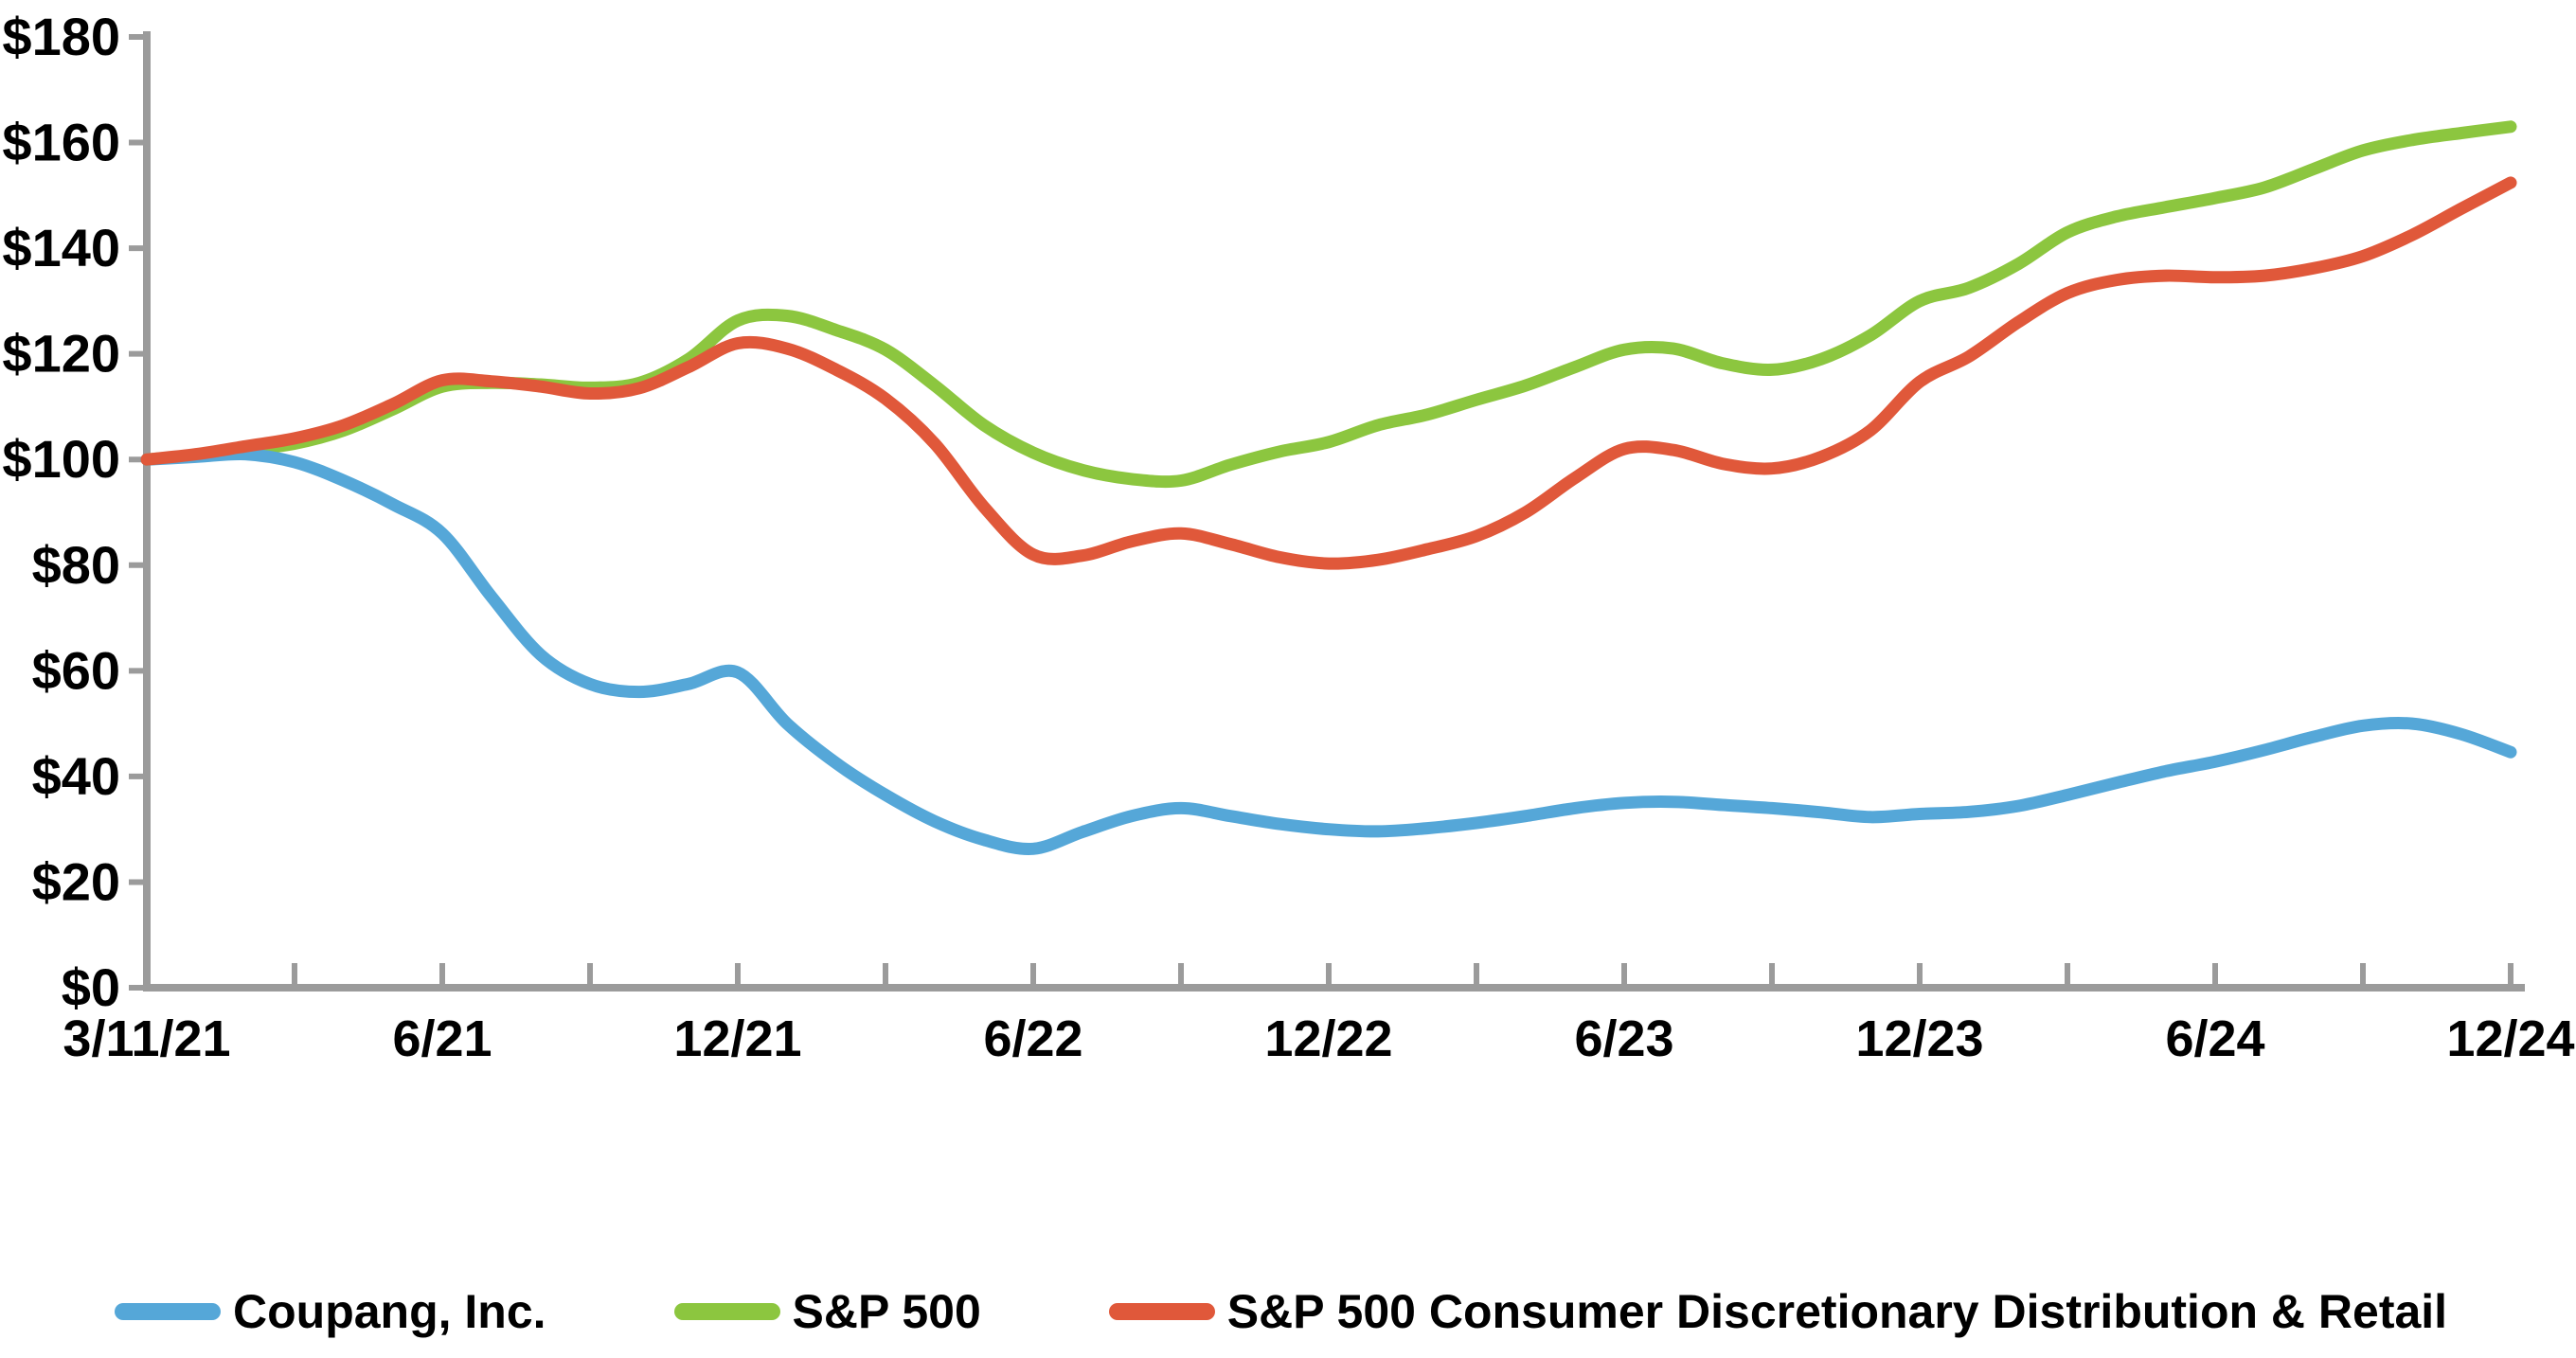  I want to click on legend-item-sp500: S&P 500, so click(827, 1311).